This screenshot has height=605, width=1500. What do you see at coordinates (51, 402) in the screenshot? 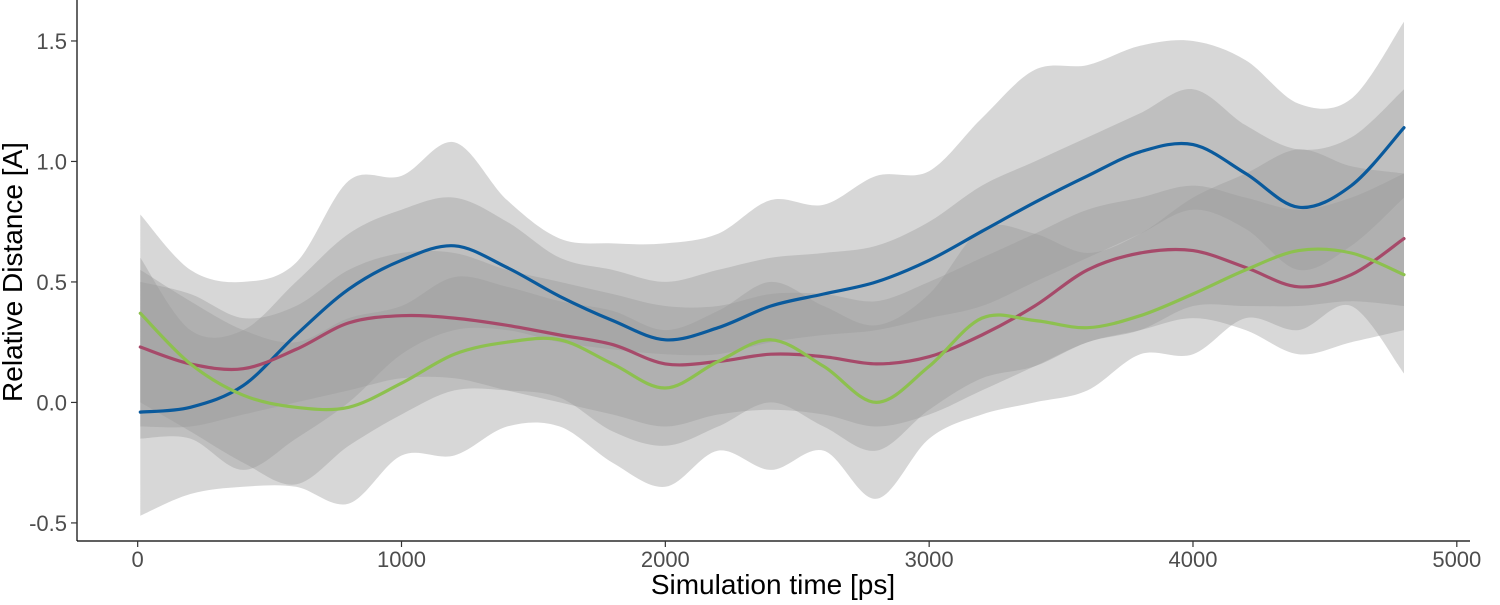
I see `y-tick-label-1: 0.0` at bounding box center [51, 402].